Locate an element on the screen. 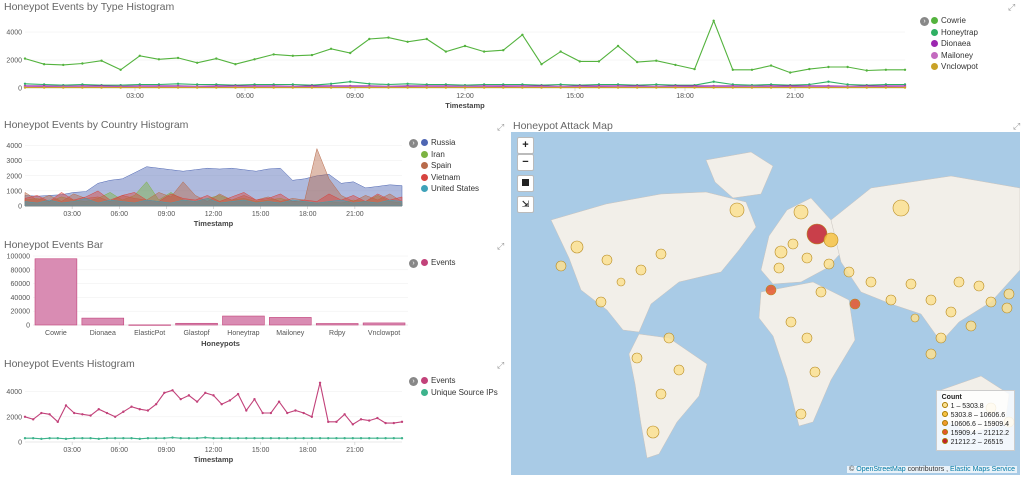 The height and width of the screenshot is (478, 1024). legend-item: Cowrie is located at coordinates (954, 21).